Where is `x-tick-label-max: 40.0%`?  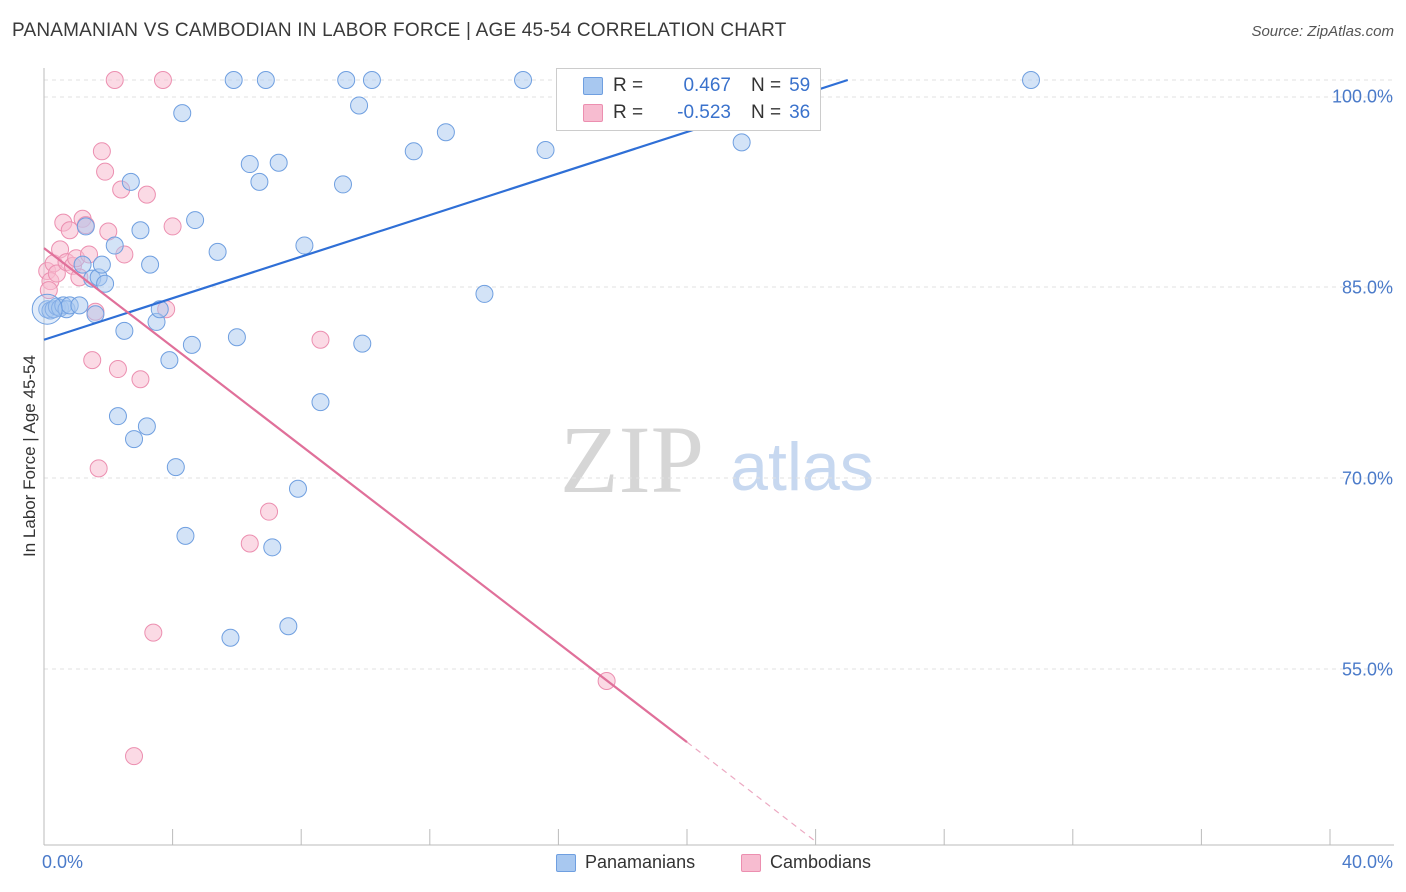 x-tick-label-max: 40.0% is located at coordinates (1367, 862).